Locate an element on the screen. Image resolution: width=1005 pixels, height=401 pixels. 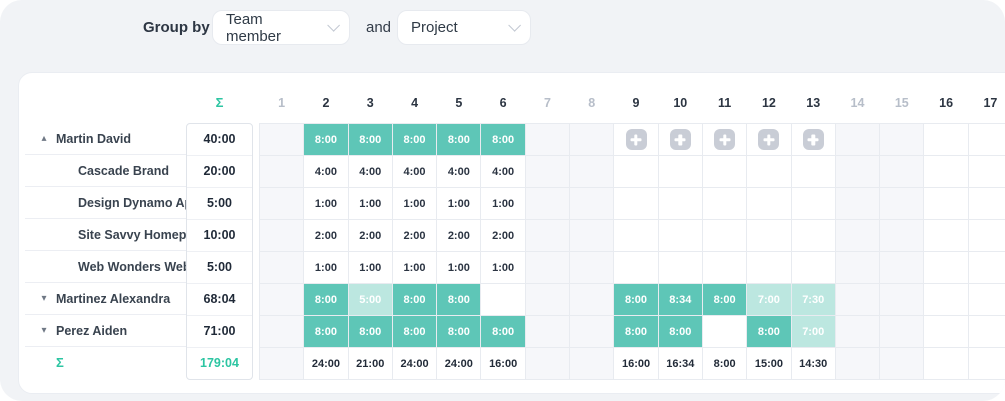
time-cell-r5-d2: 1:00 is located at coordinates (326, 267).